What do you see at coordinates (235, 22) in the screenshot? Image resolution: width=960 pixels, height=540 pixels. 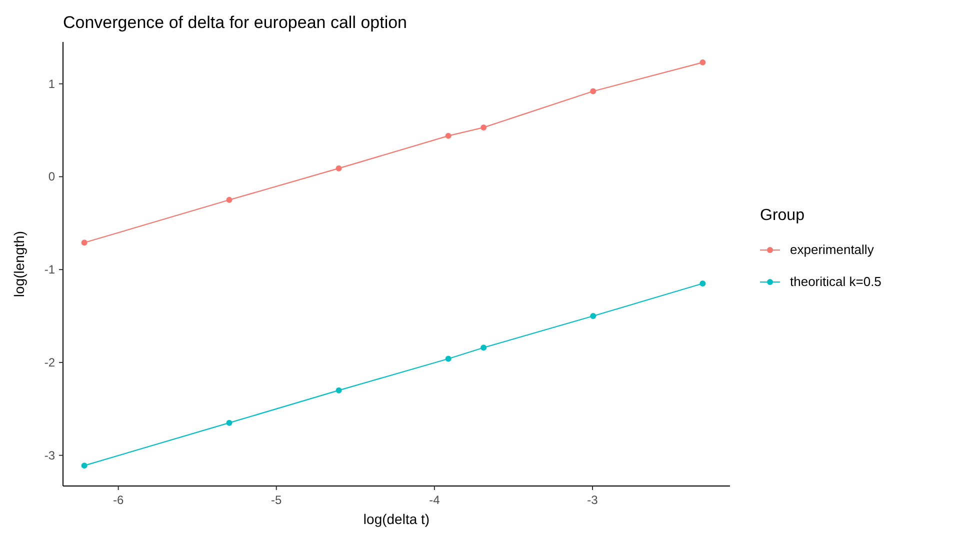 I see `chart-title: Convergence of delta for european call option` at bounding box center [235, 22].